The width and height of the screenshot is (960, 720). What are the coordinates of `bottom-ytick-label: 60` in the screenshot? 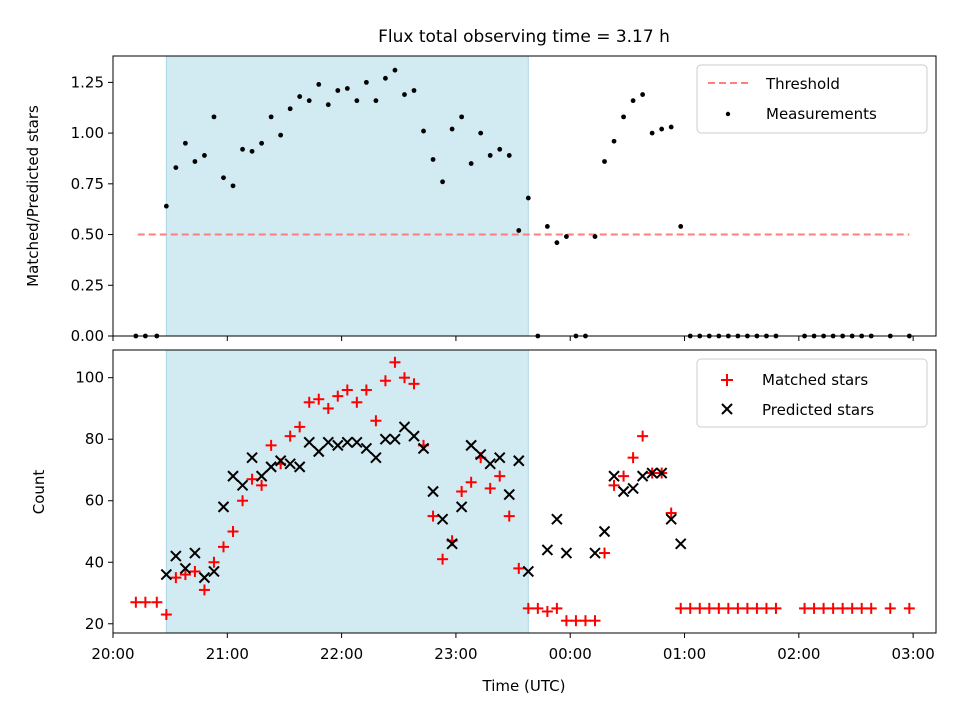 It's located at (94, 501).